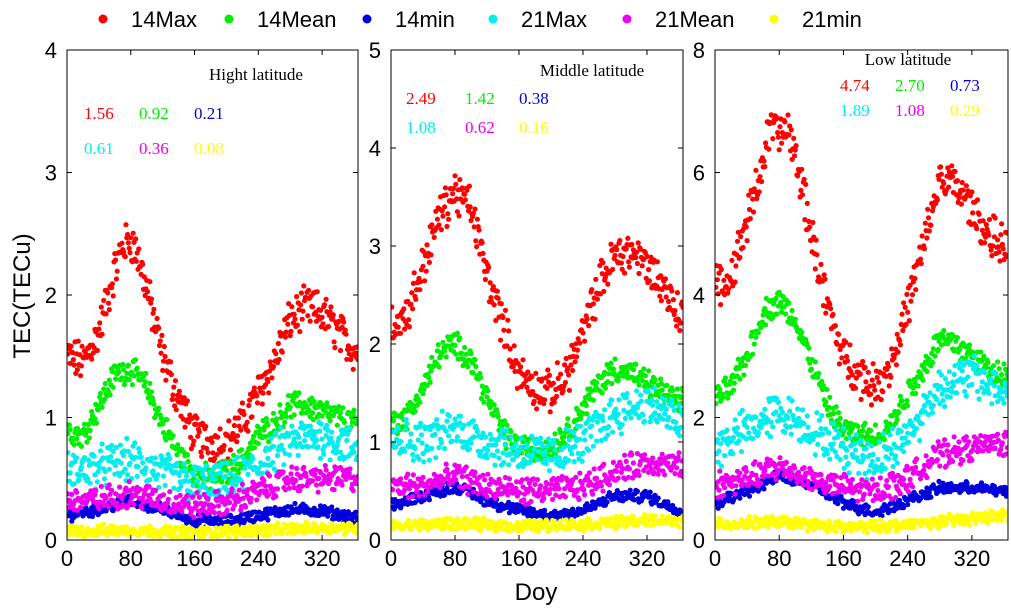 Image resolution: width=1011 pixels, height=610 pixels. Describe the element at coordinates (51, 295) in the screenshot. I see `y-tick-label: 2` at that location.